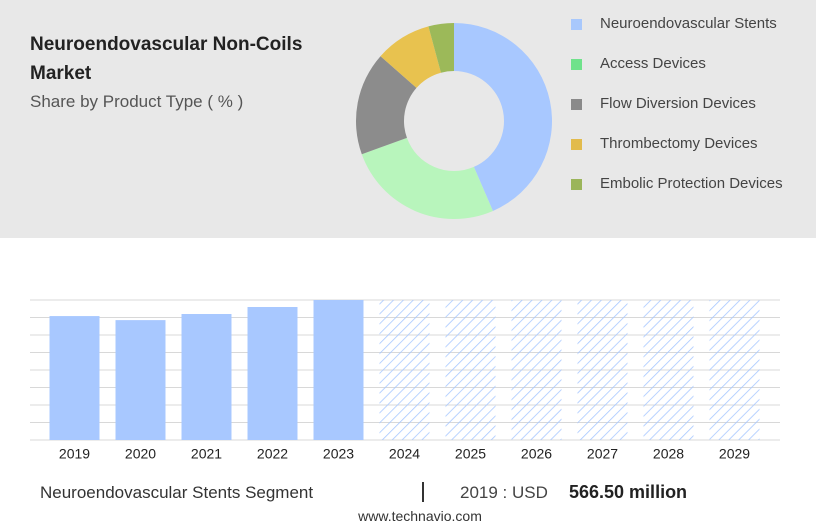  What do you see at coordinates (602, 454) in the screenshot?
I see `x-tick-label: 2027` at bounding box center [602, 454].